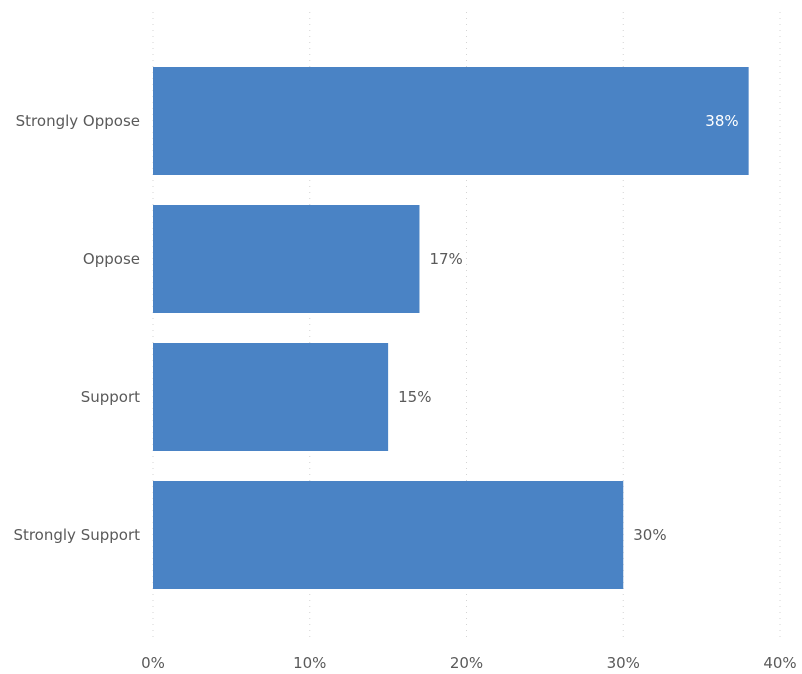  What do you see at coordinates (76, 535) in the screenshot?
I see `category-label: Strongly Support` at bounding box center [76, 535].